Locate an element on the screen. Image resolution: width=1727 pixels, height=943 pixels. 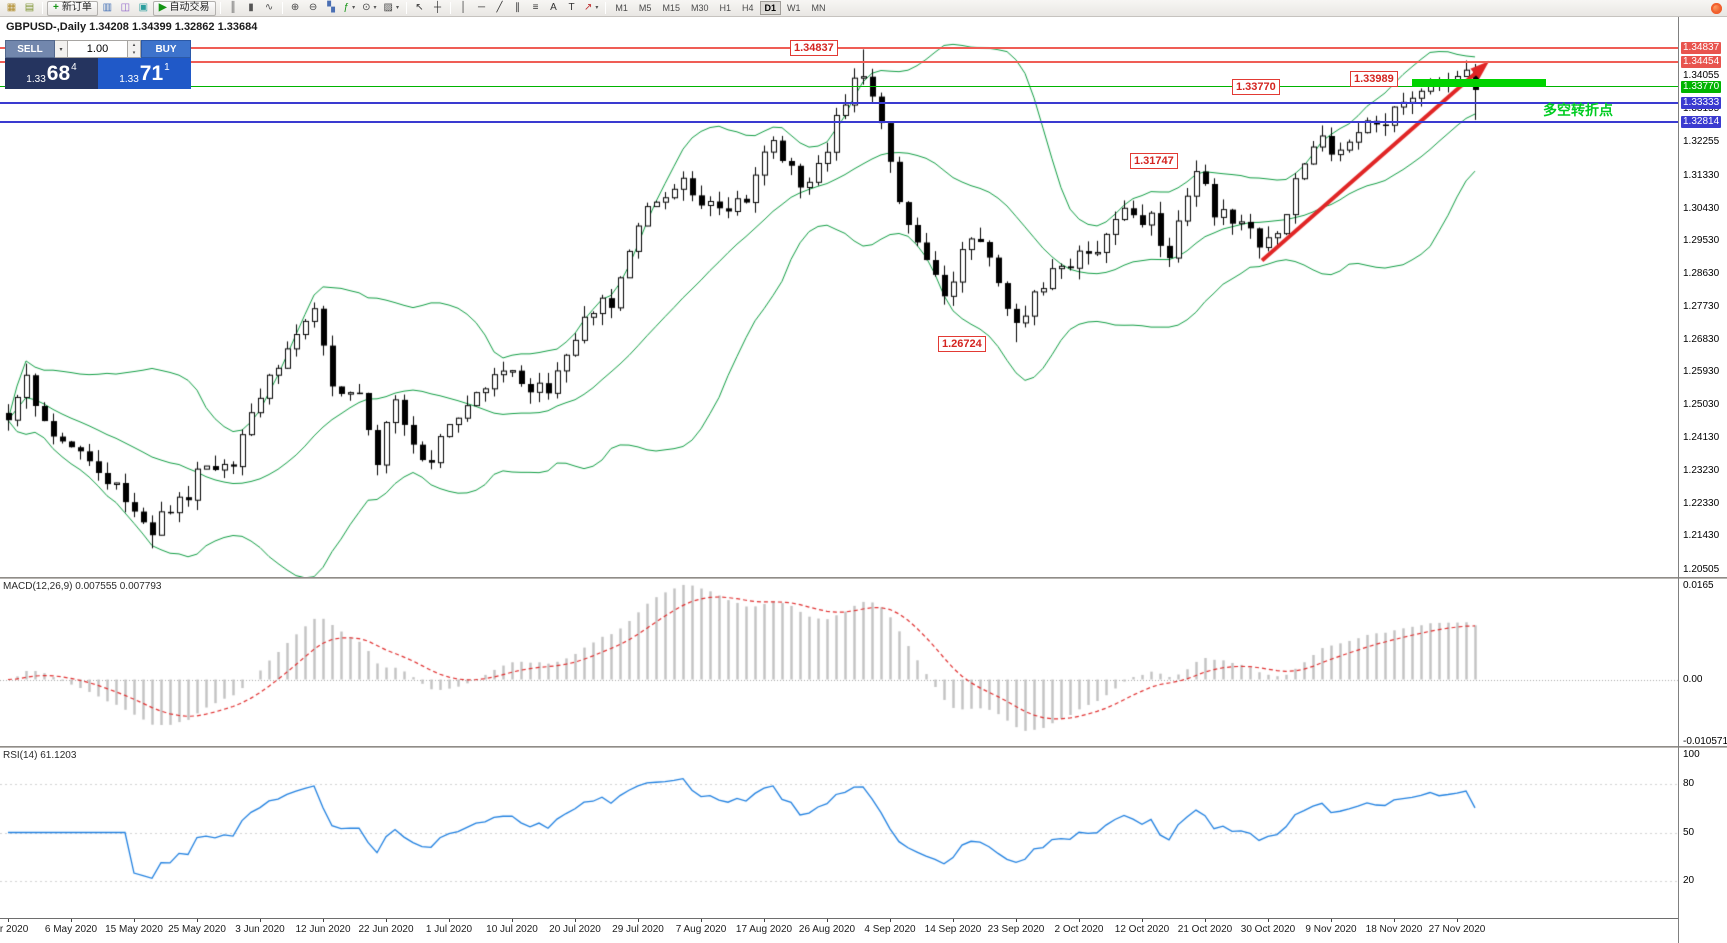
chart-candles-icon: ▮ is located at coordinates (251, 7).